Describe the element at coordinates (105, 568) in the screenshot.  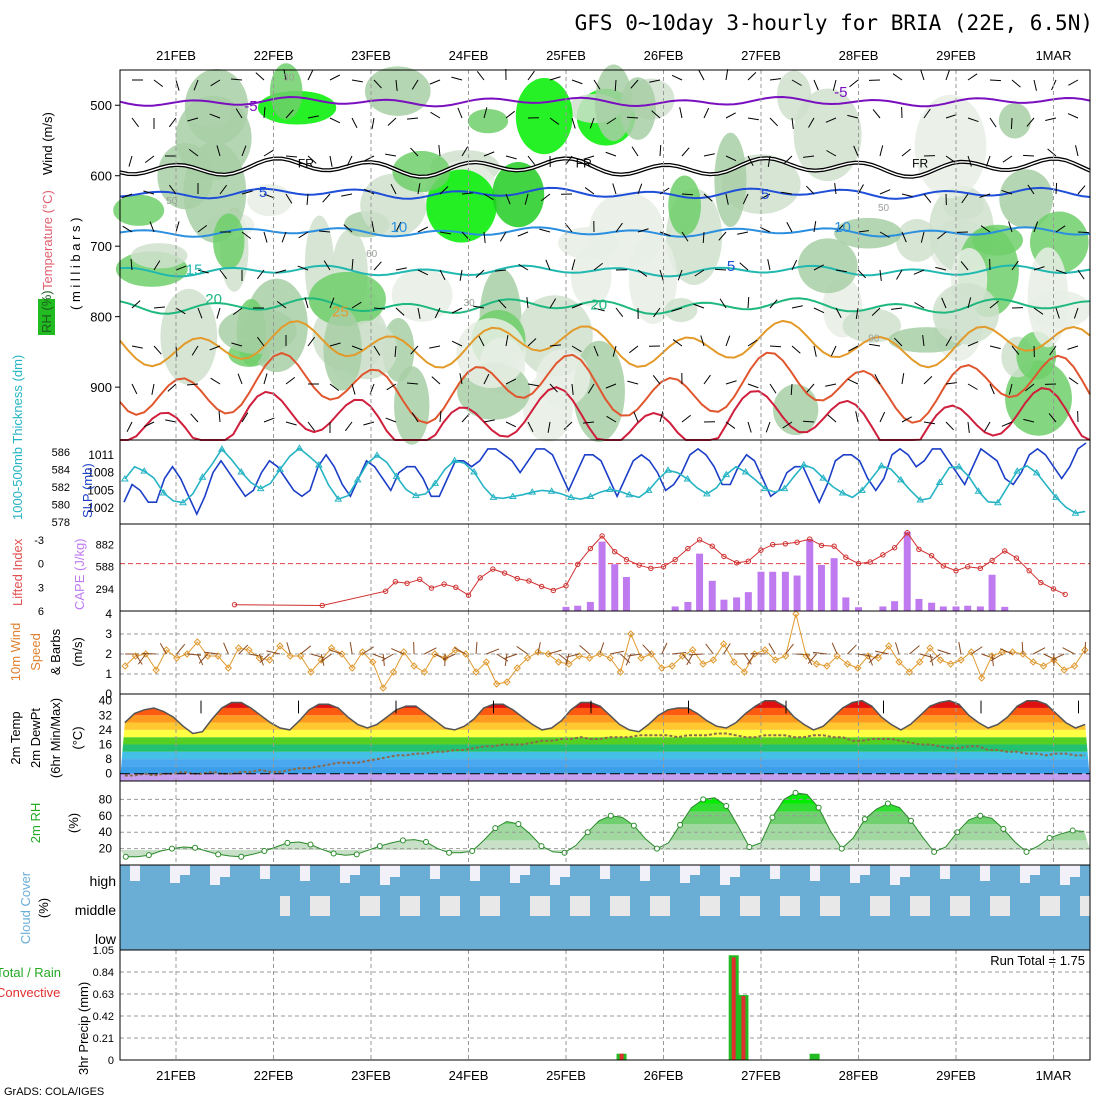
I see `cape-tick-label: 588` at that location.